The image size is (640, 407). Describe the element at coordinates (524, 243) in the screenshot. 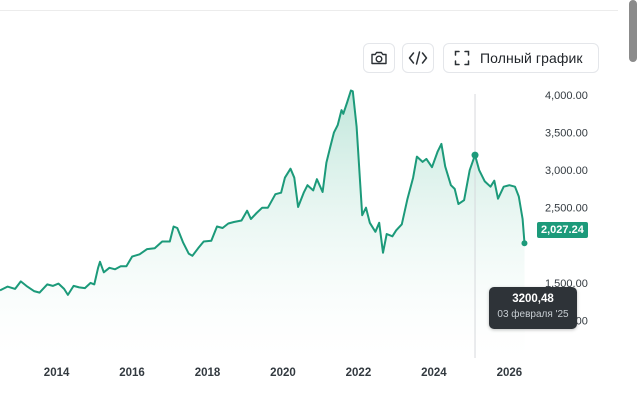

I see `last-price-point` at that location.